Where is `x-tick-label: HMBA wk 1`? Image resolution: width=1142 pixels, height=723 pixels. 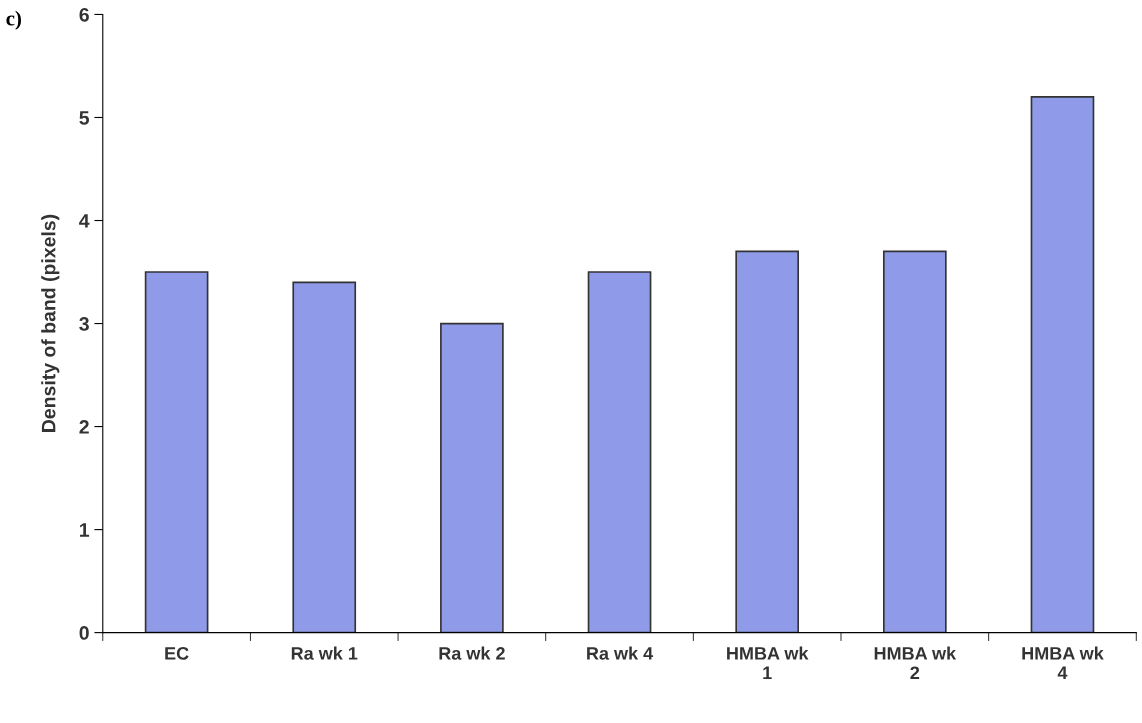 x-tick-label: HMBA wk 1 is located at coordinates (768, 663).